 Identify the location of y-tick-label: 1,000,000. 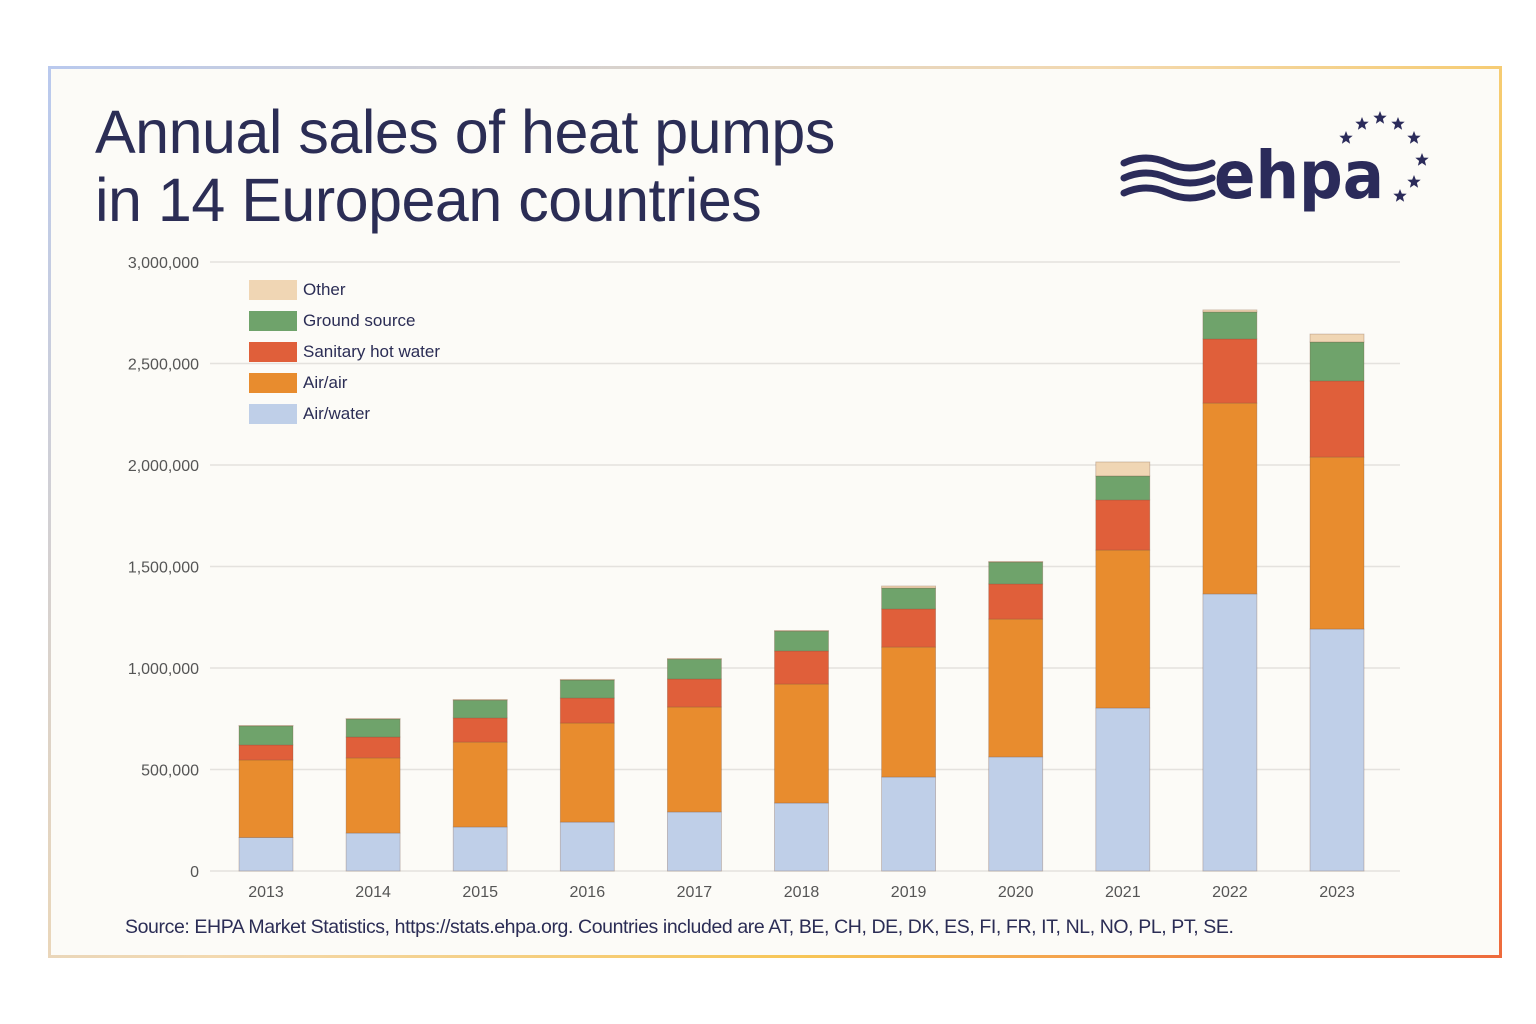
(163, 669).